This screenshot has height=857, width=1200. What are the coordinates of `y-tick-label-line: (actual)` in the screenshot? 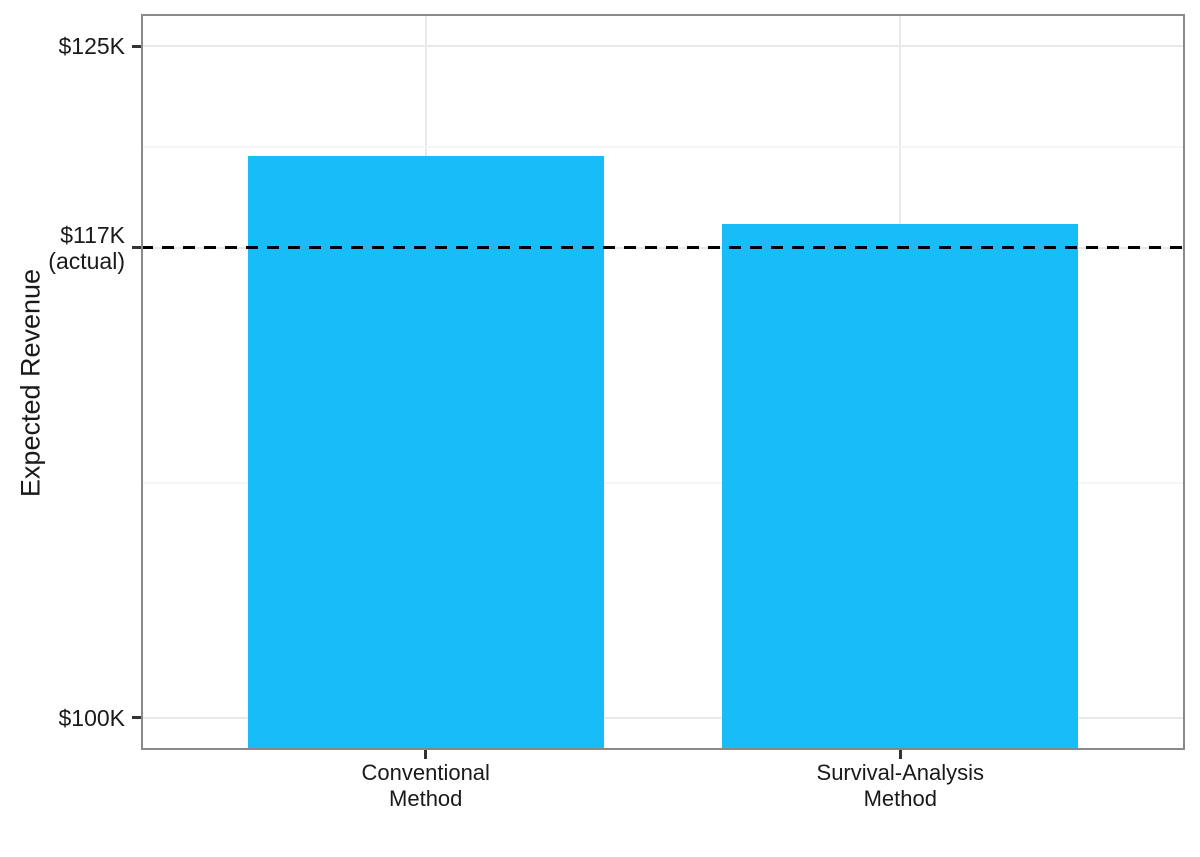 It's located at (86, 260).